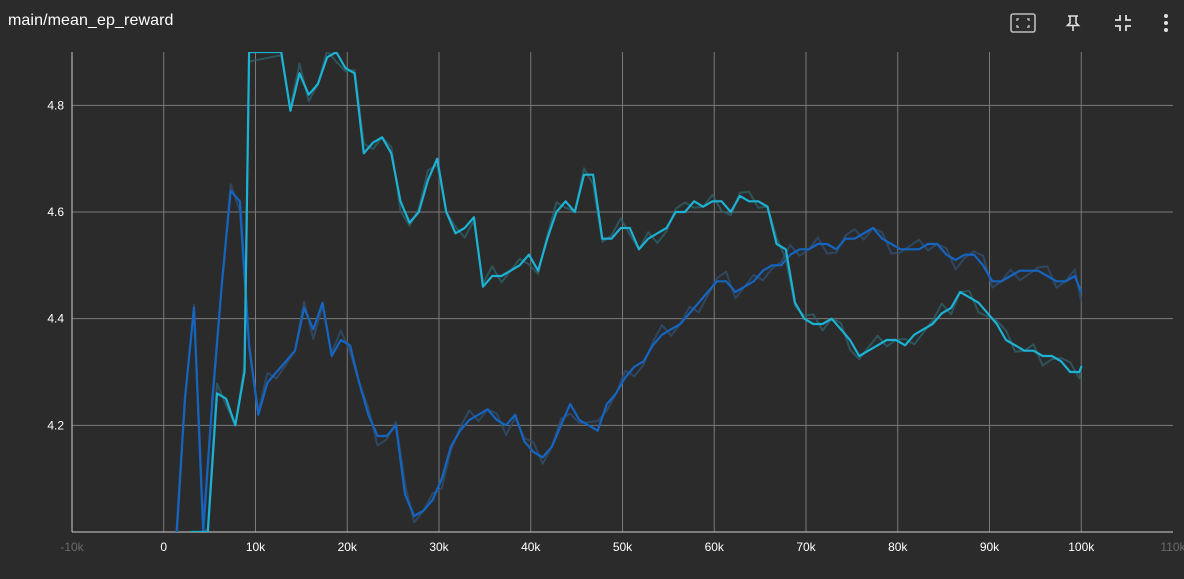  I want to click on x-tick-label: 100k, so click(1081, 547).